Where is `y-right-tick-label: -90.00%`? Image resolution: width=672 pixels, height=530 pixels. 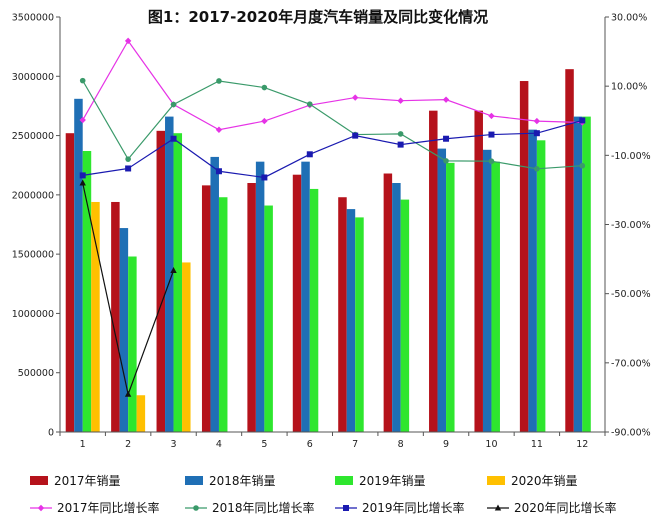
y-right-tick-label: -90.00% is located at coordinates (631, 433).